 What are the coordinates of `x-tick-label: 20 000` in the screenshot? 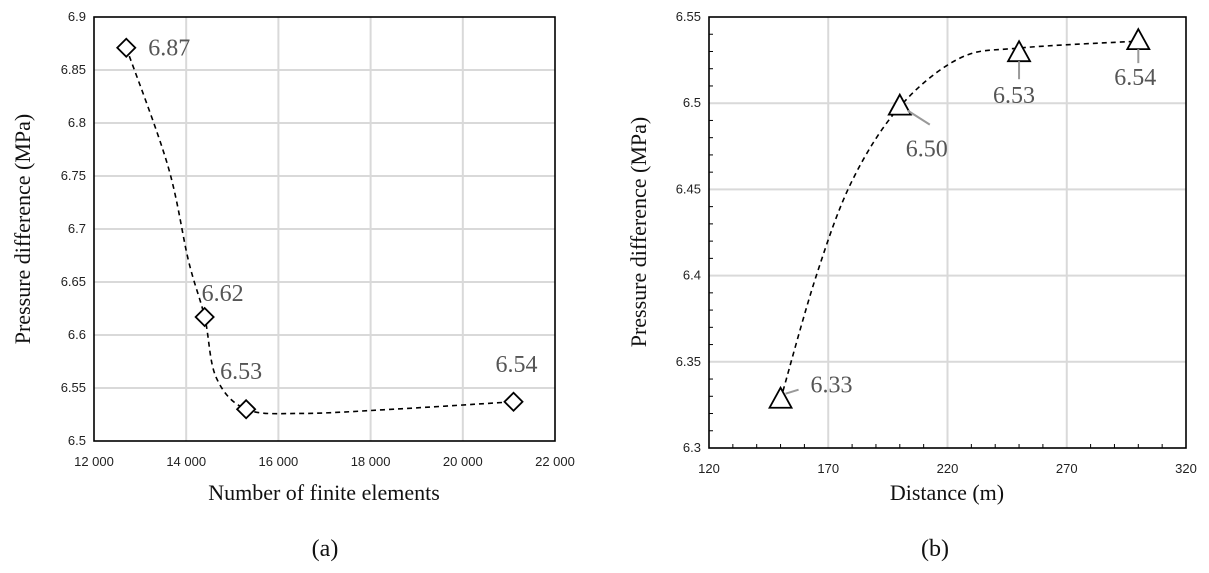 It's located at (463, 461).